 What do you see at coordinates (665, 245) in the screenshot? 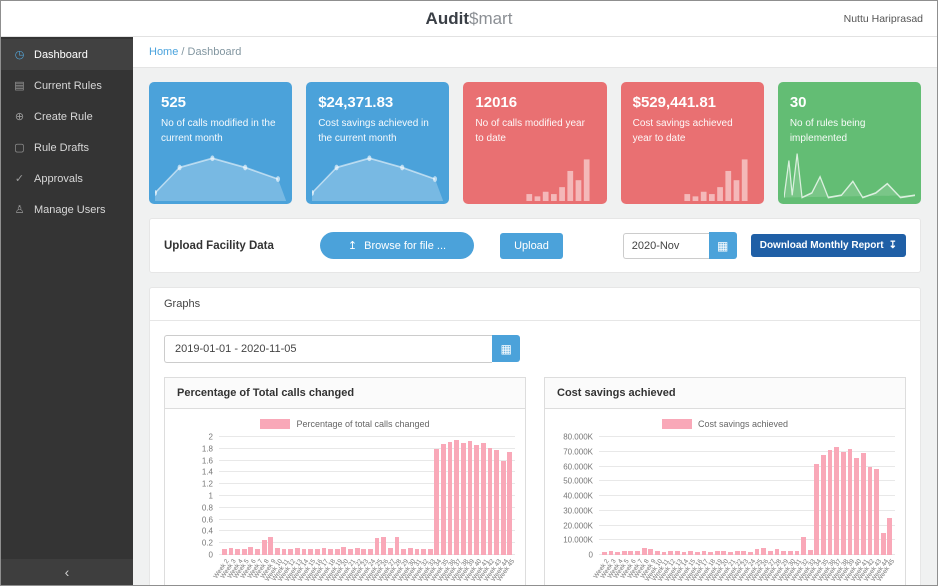
I see `month-input` at bounding box center [665, 245].